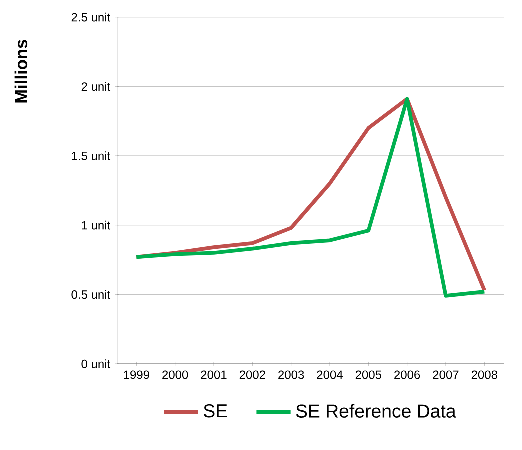 Image resolution: width=522 pixels, height=450 pixels. I want to click on legend-label: SE Reference Data, so click(376, 411).